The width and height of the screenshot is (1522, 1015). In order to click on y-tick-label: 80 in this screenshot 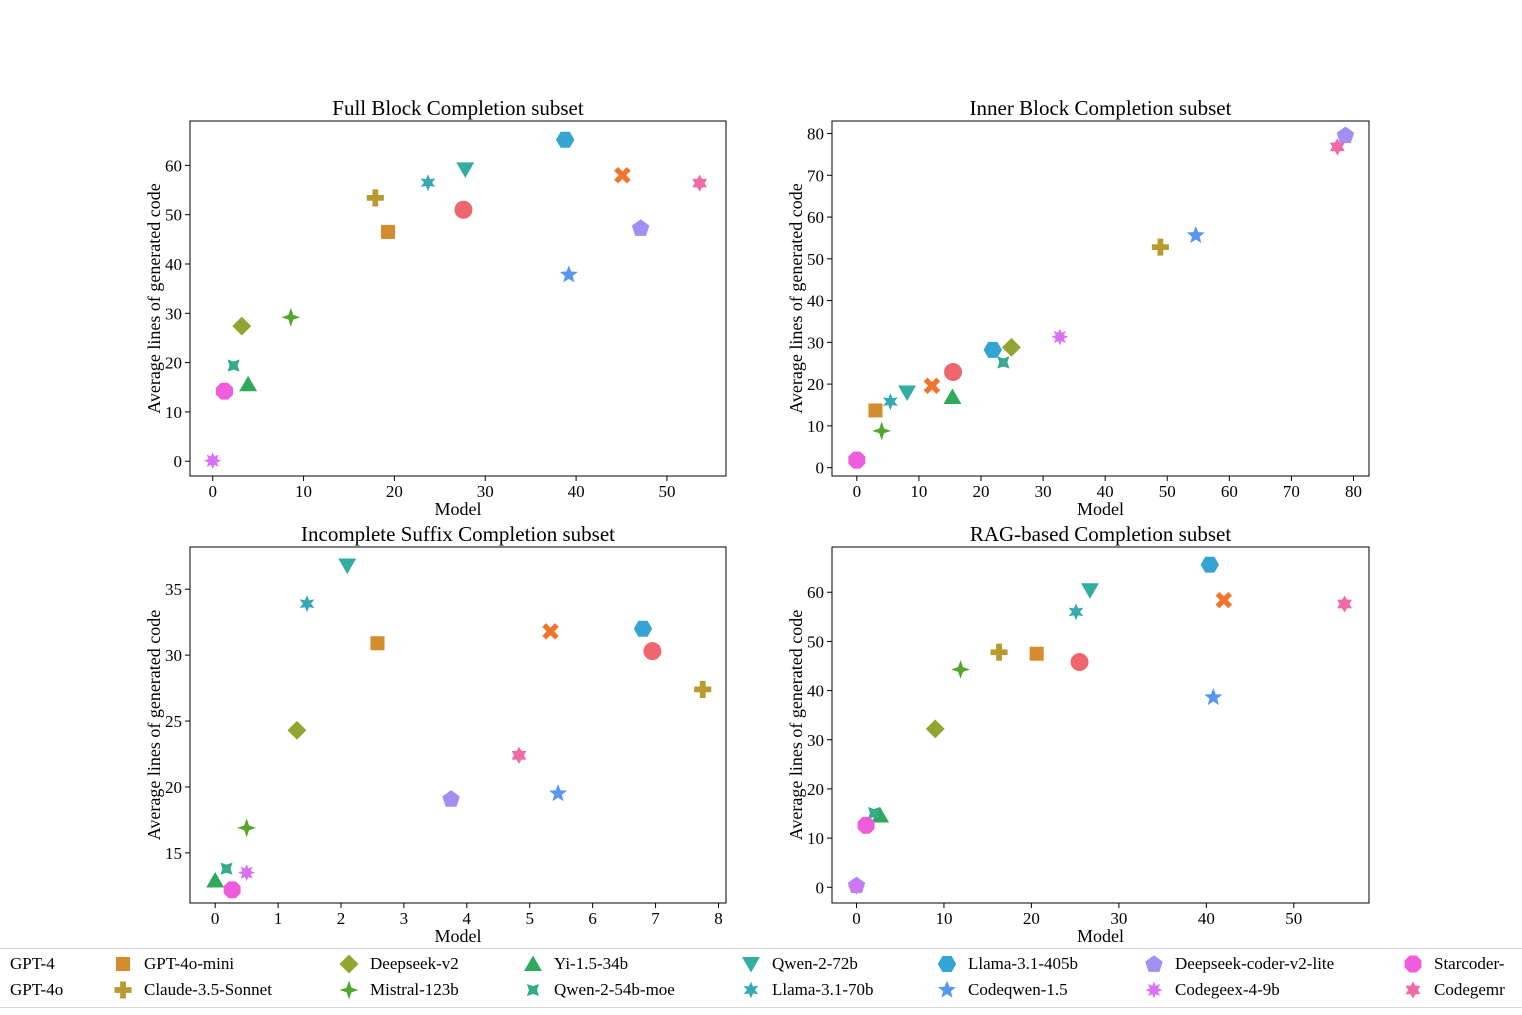, I will do `click(815, 134)`.